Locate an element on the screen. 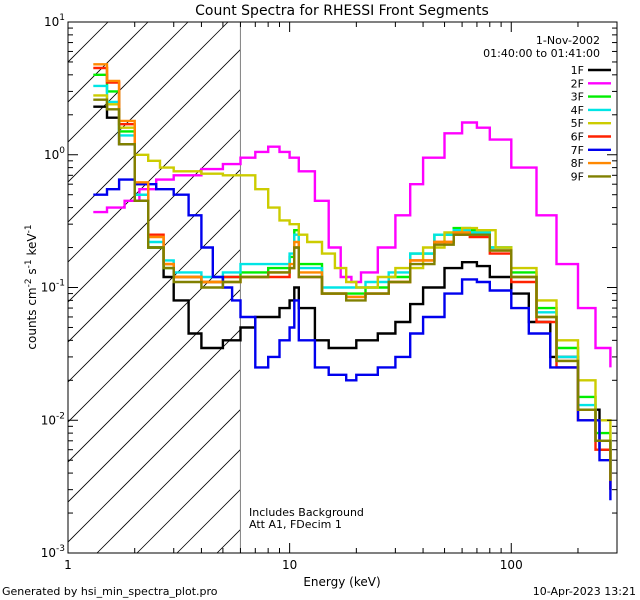  x-tick-label: 100 is located at coordinates (511, 565).